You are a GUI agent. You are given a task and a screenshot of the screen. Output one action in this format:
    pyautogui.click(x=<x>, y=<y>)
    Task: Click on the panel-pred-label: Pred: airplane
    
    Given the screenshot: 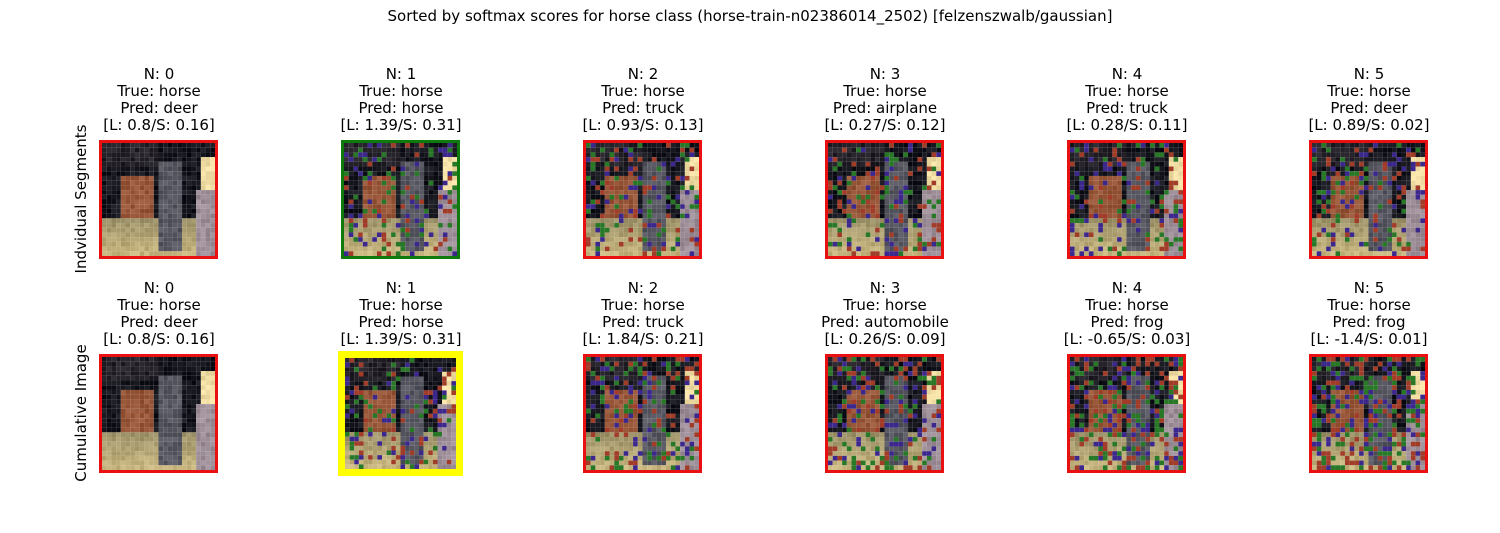 What is the action you would take?
    pyautogui.click(x=885, y=108)
    